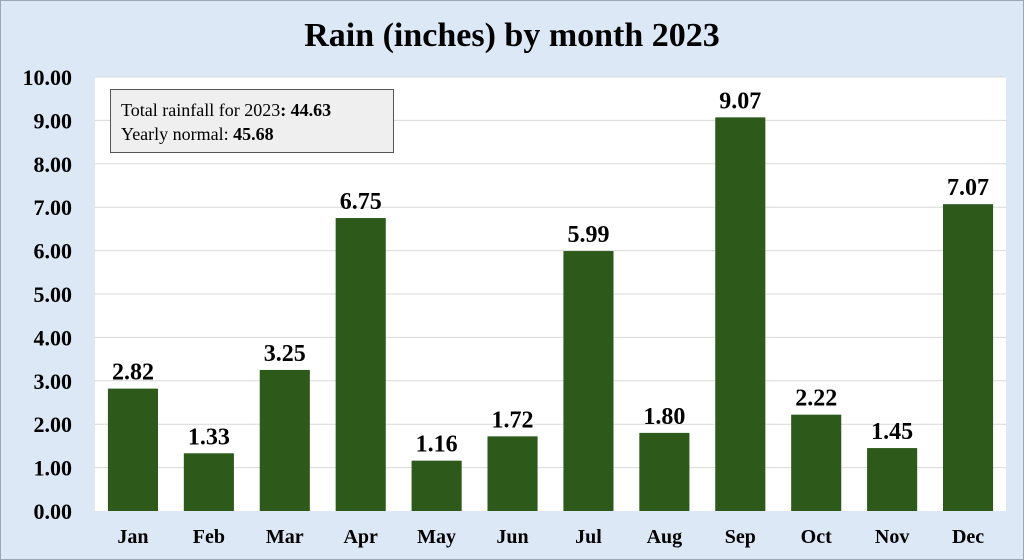 Image resolution: width=1024 pixels, height=560 pixels. What do you see at coordinates (588, 537) in the screenshot?
I see `x-tick-label: Jul` at bounding box center [588, 537].